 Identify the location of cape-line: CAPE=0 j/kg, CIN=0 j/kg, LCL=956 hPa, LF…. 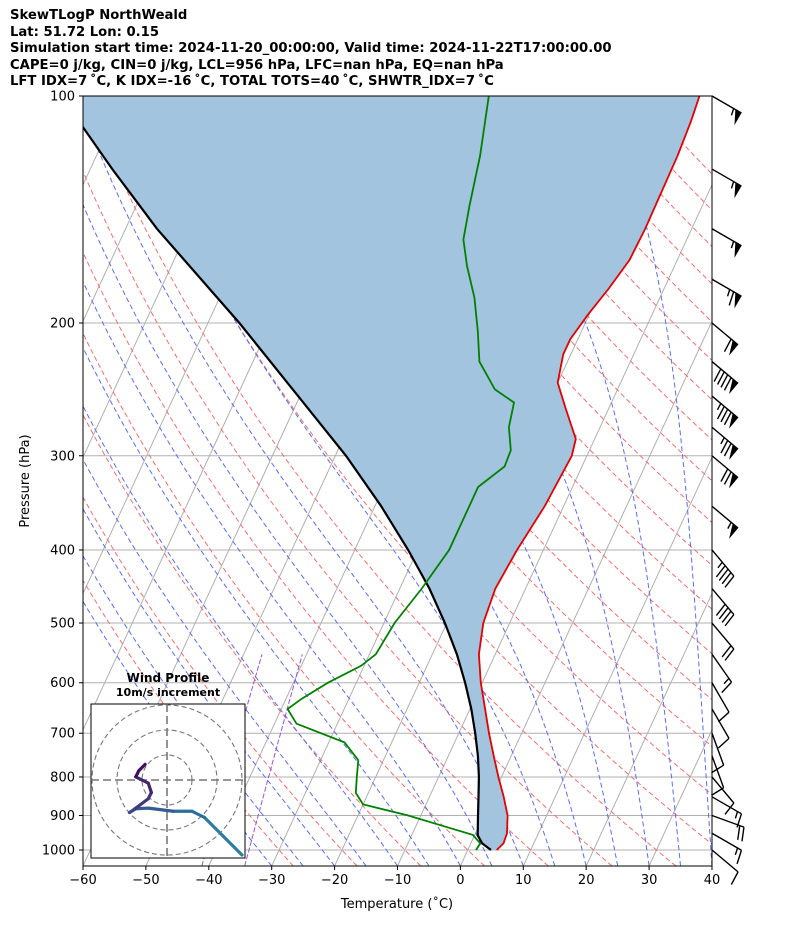
(257, 65).